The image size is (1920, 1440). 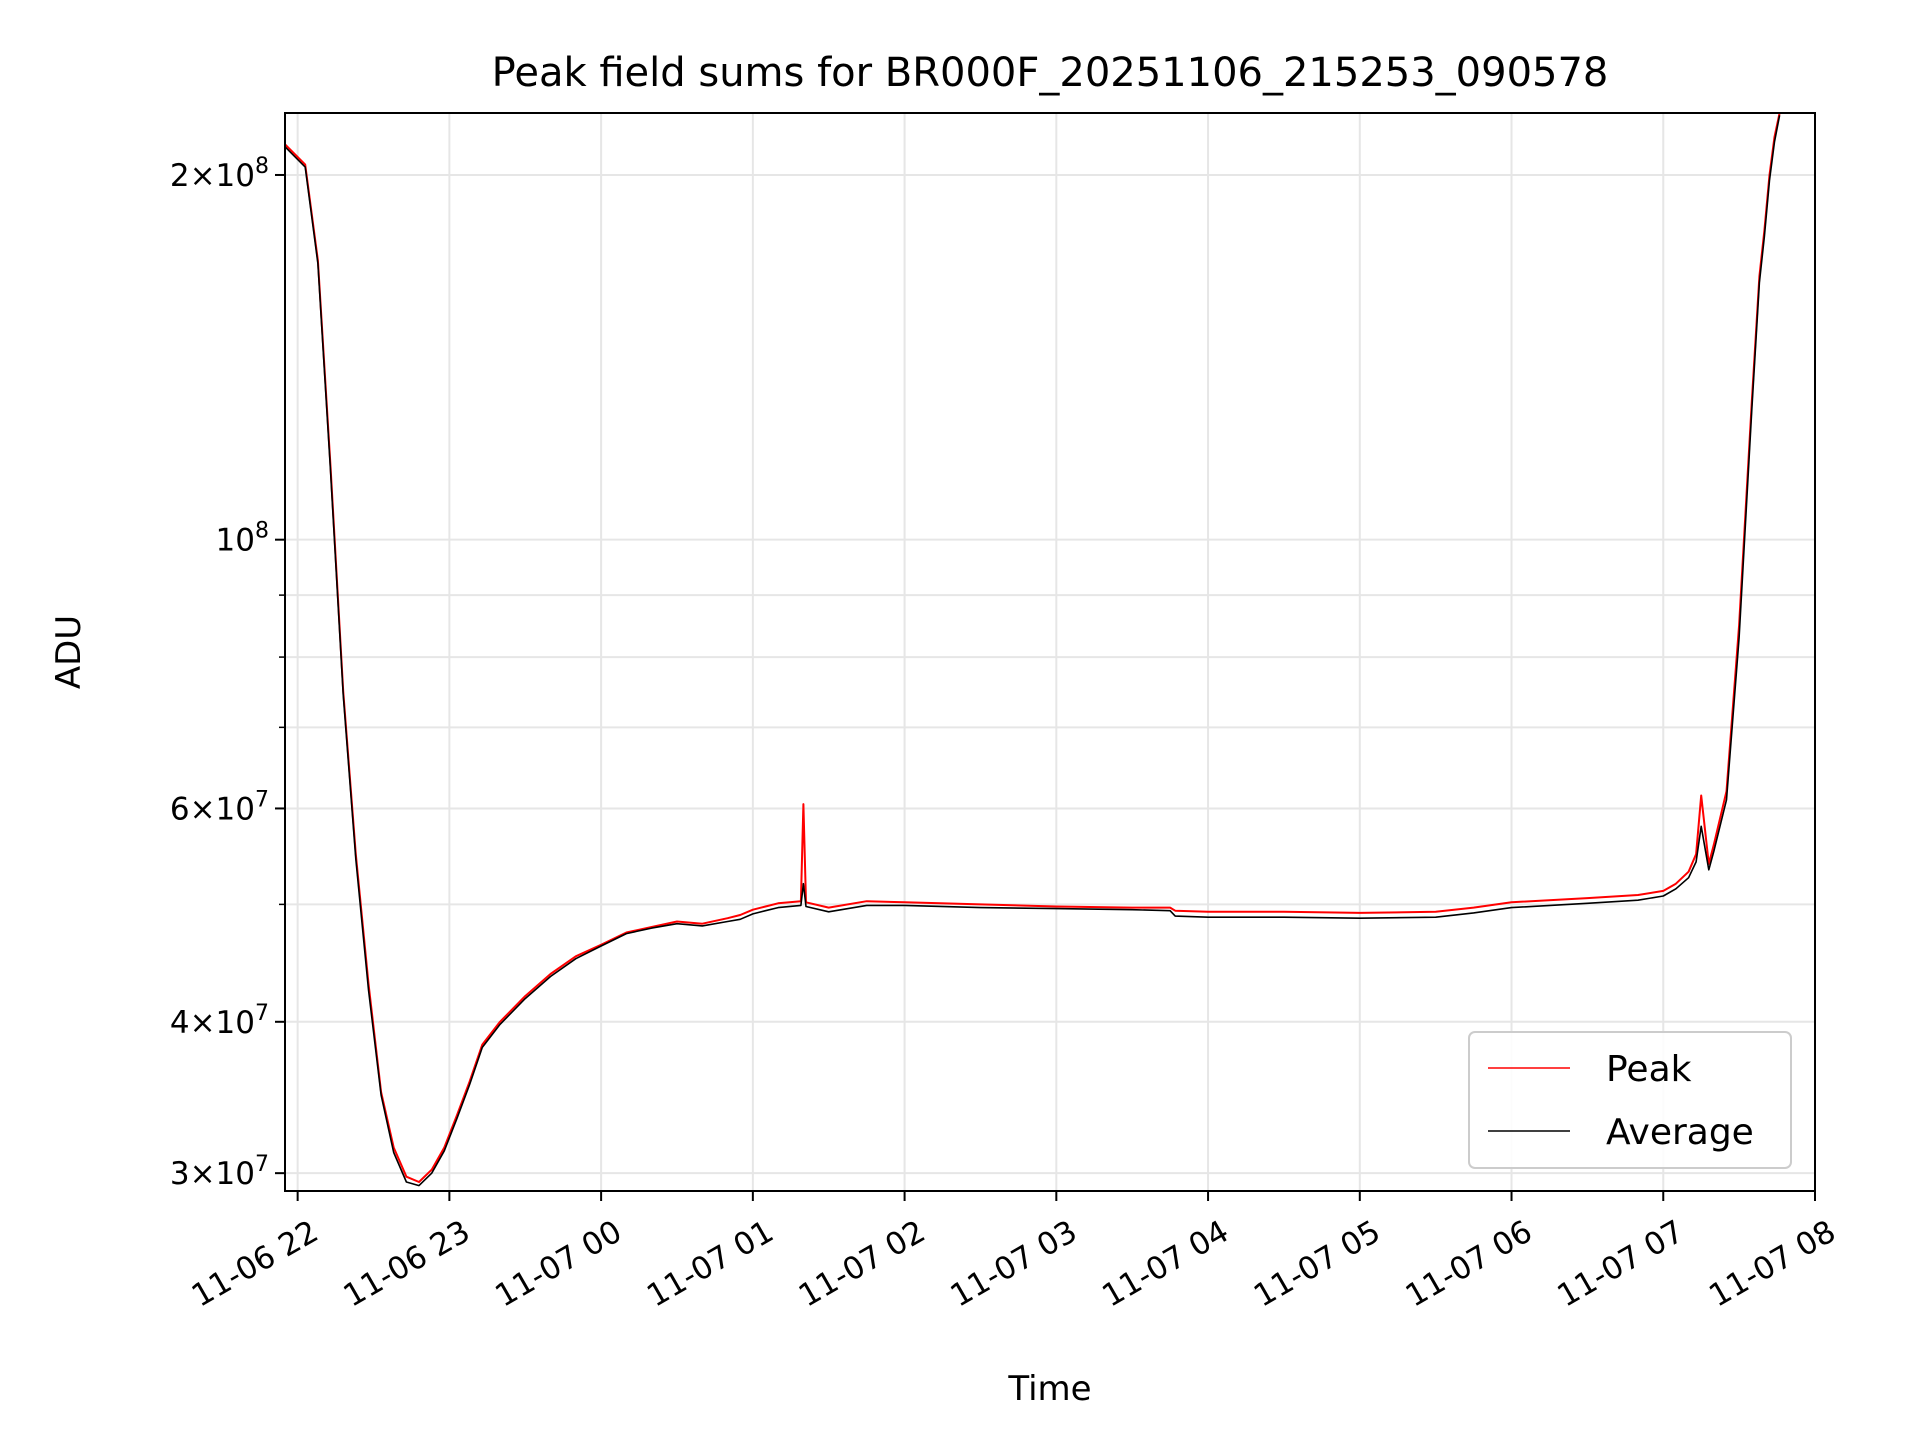 I want to click on y-tick-label: 3×107, so click(x=219, y=1172).